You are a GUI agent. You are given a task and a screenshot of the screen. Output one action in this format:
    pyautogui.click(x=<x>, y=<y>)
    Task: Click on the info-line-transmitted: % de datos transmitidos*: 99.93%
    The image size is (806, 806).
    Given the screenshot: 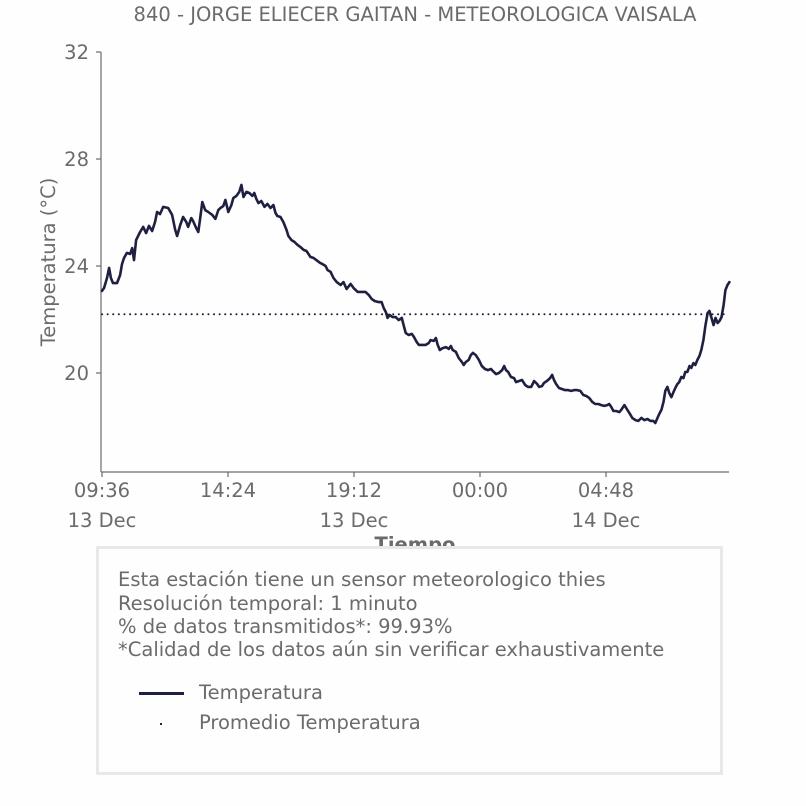 What is the action you would take?
    pyautogui.click(x=285, y=626)
    